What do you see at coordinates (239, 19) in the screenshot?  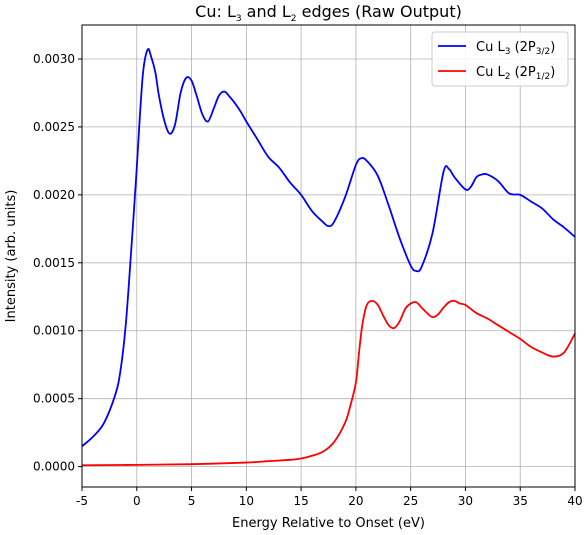 I see `title-subscript: 3` at bounding box center [239, 19].